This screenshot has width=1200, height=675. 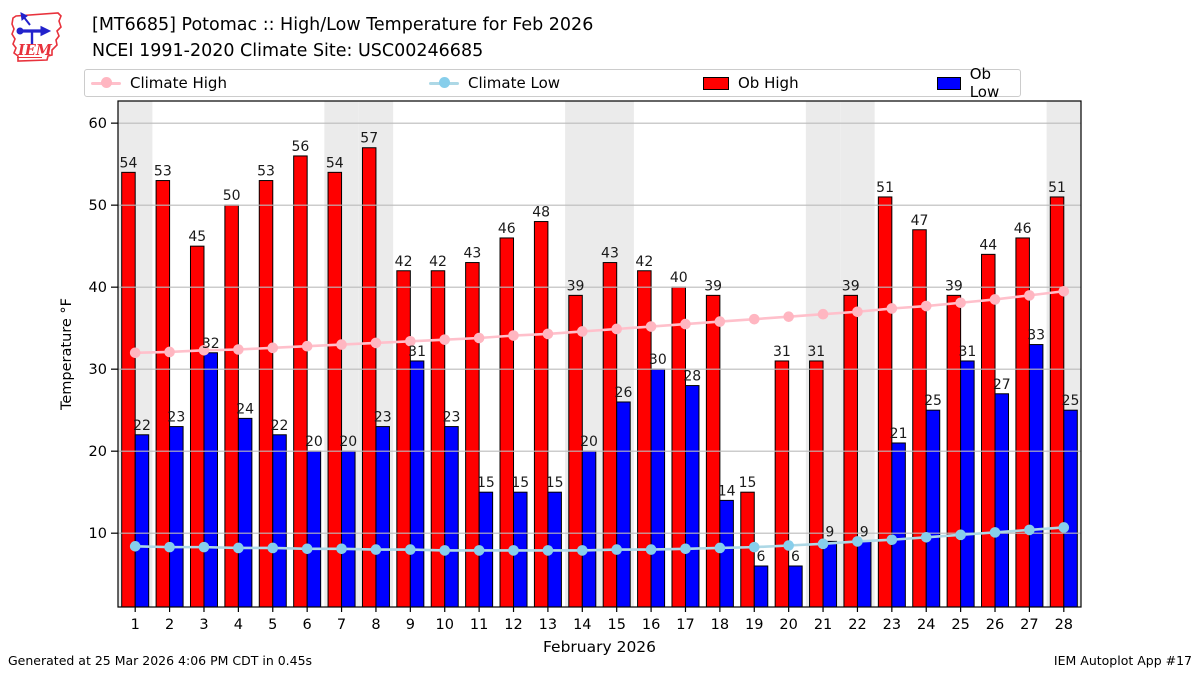 I want to click on legend: Climate High Climate Low Ob High Ob Low, so click(x=552, y=83).